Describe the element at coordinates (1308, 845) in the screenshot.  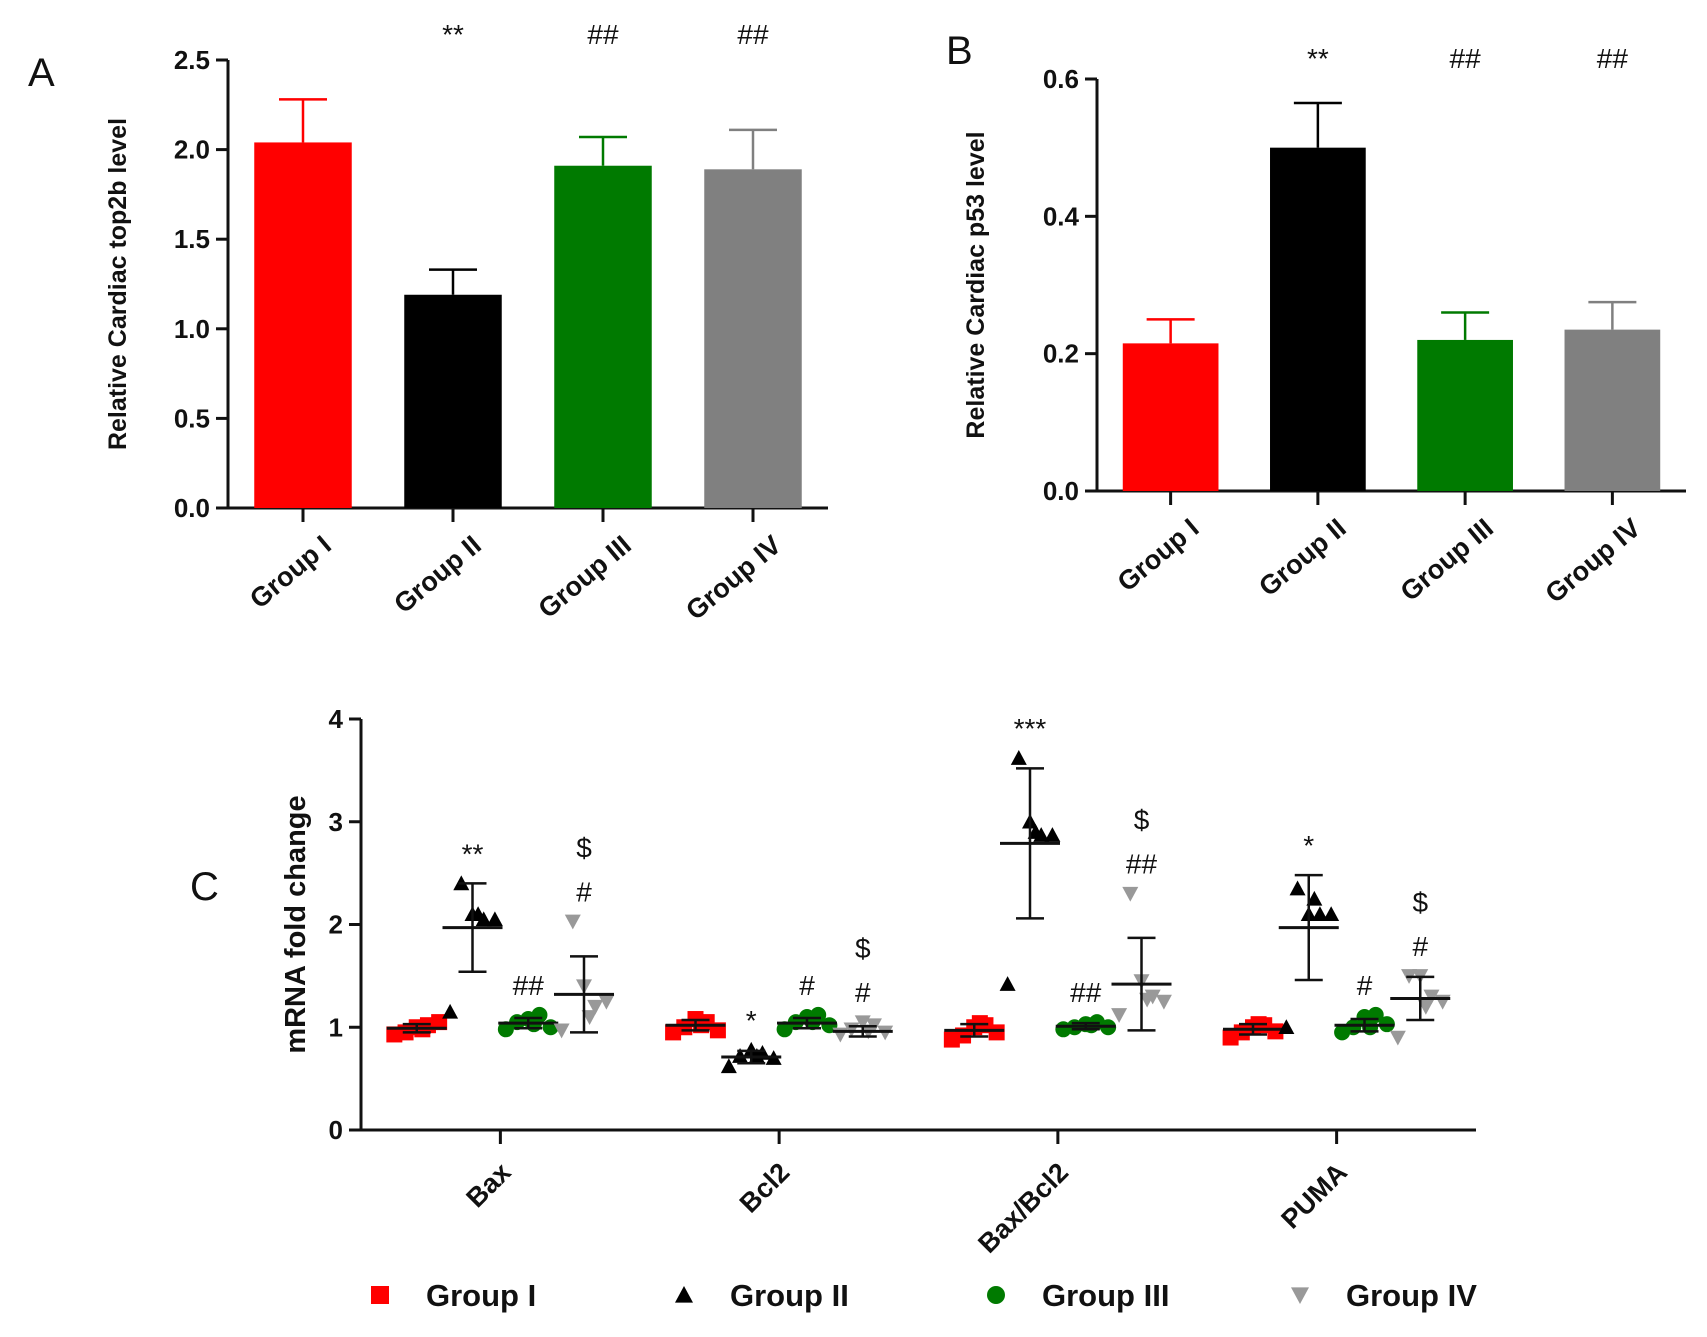
I see `c-significance-puma-group-ii: *` at that location.